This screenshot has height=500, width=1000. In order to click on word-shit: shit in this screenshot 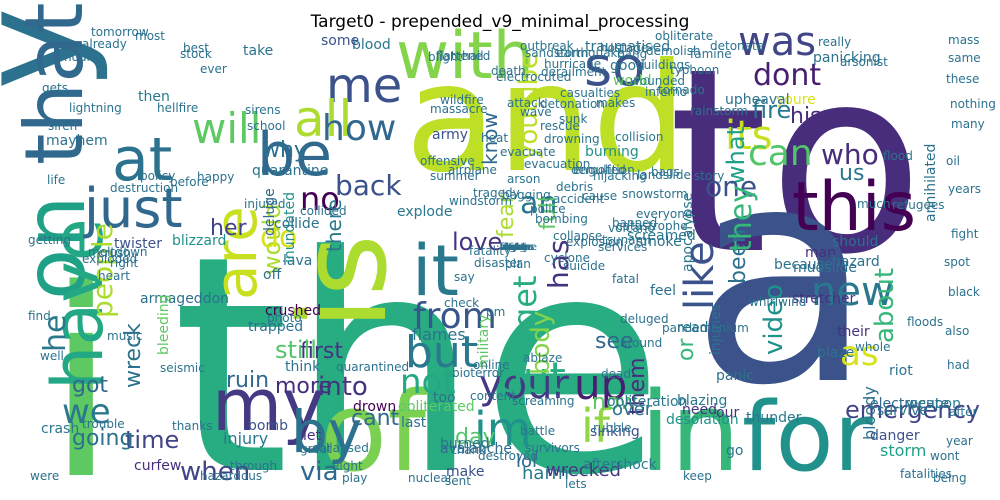, I will do `click(509, 247)`.